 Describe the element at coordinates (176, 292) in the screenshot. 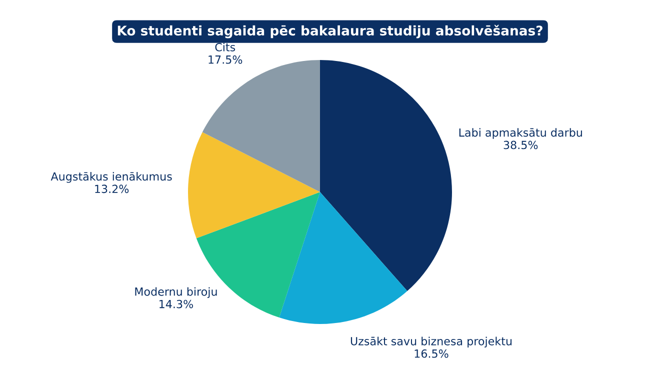

I see `slice-label: Modernu biroju` at that location.